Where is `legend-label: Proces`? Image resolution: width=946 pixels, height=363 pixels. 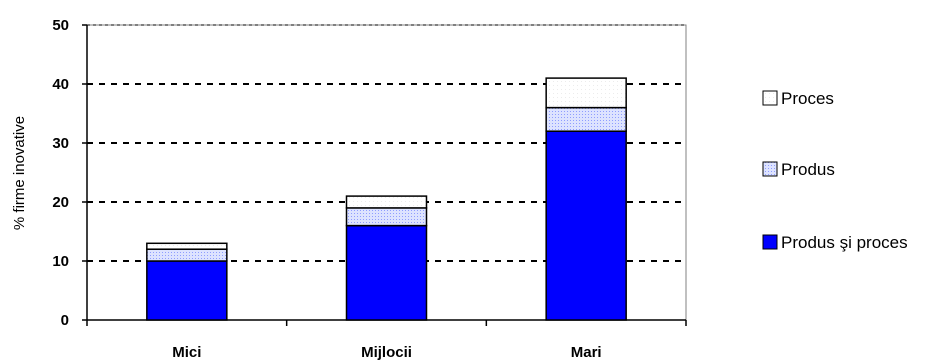 legend-label: Proces is located at coordinates (807, 98).